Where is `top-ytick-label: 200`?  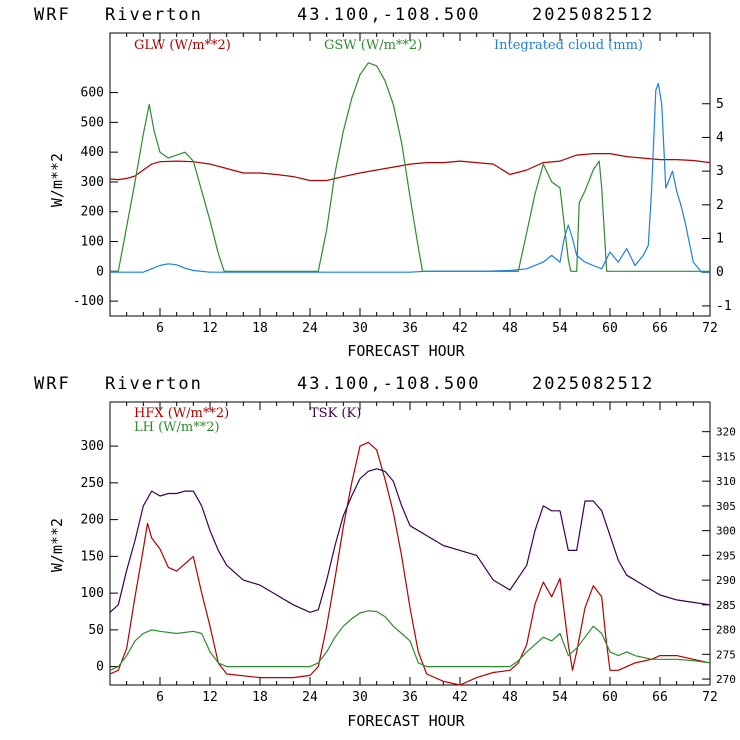
top-ytick-label: 200 is located at coordinates (92, 212).